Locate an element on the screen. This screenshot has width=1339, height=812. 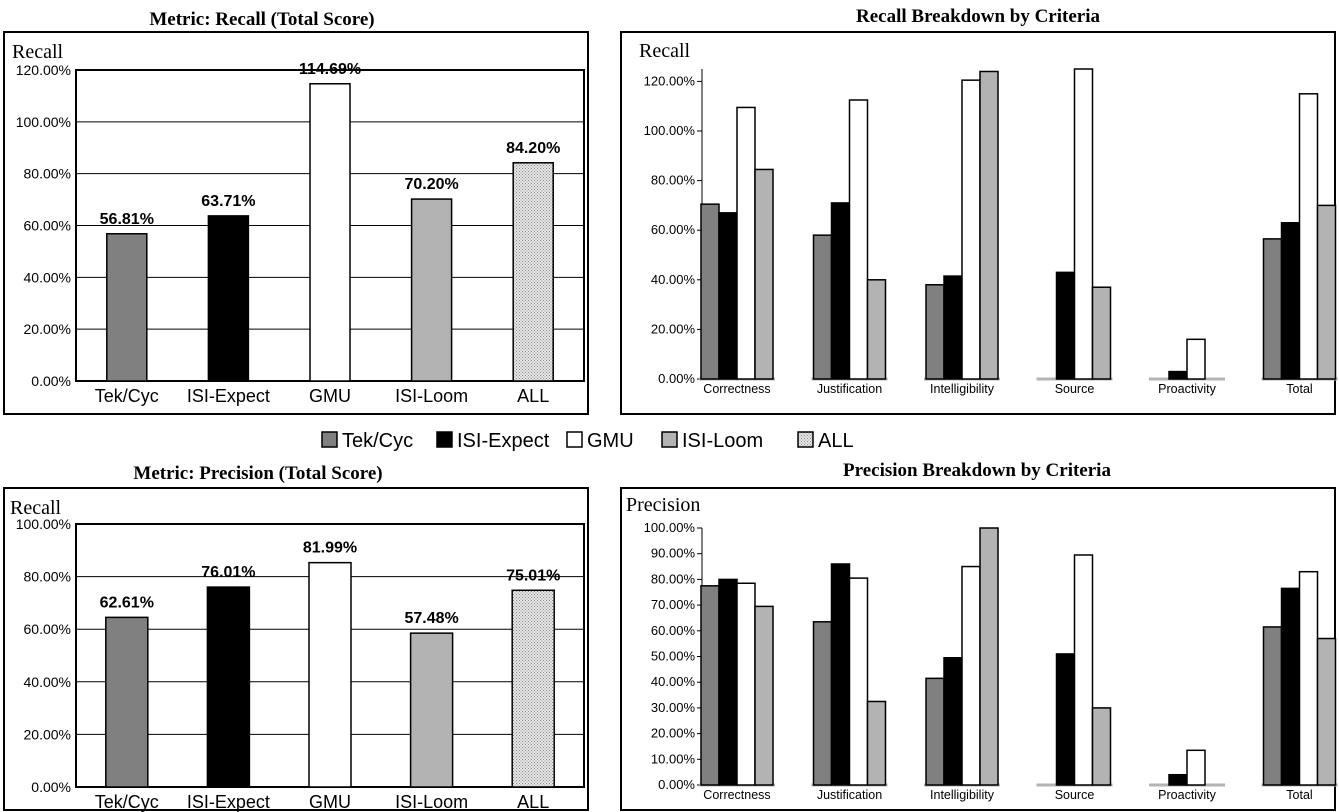
data-label: 81.99% is located at coordinates (330, 548).